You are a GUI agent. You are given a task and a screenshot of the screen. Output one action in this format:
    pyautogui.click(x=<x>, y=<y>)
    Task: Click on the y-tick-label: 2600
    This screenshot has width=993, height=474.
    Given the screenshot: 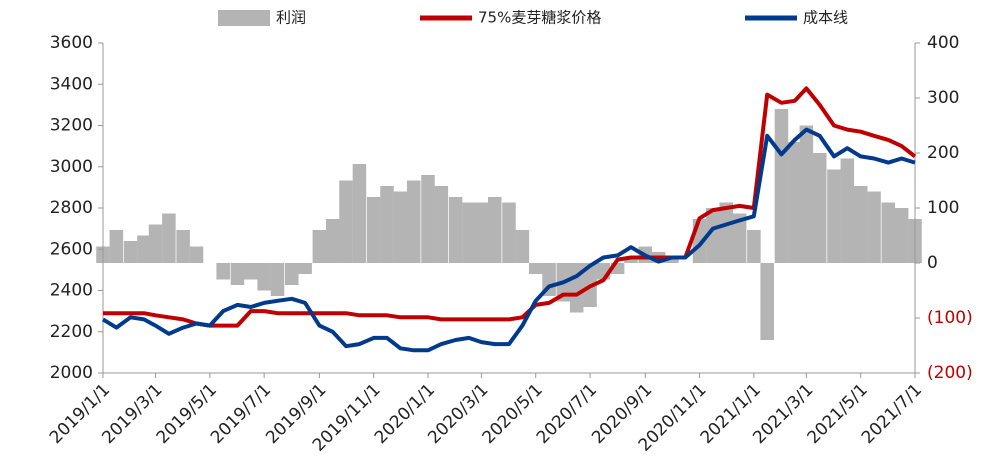 What is the action you would take?
    pyautogui.click(x=71, y=249)
    